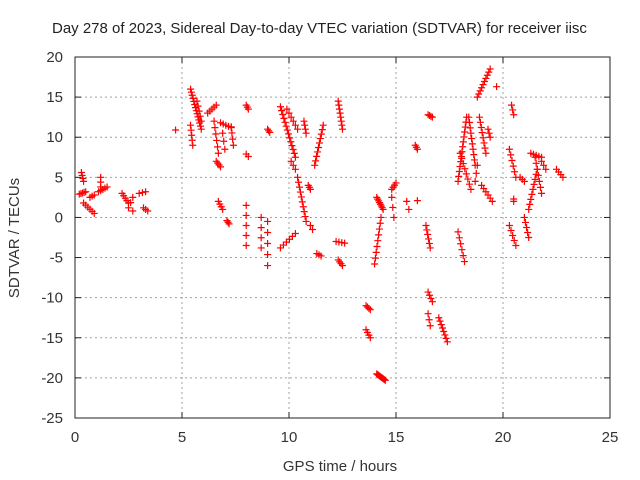 This screenshot has width=640, height=480. Describe the element at coordinates (289, 437) in the screenshot. I see `x-tick-label: 10` at that location.